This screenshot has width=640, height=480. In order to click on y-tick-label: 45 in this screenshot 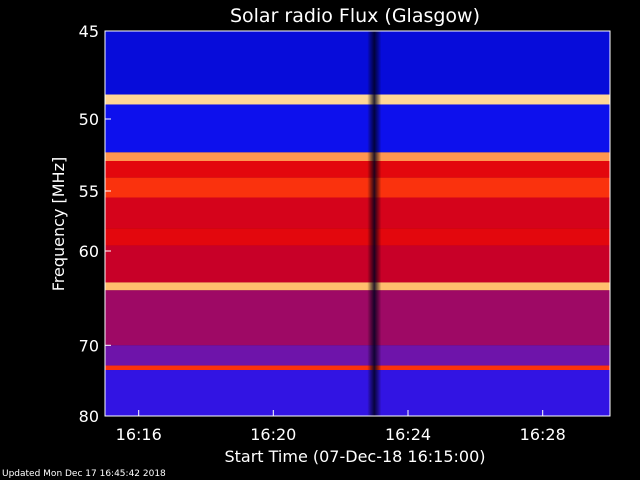, I will do `click(89, 31)`.